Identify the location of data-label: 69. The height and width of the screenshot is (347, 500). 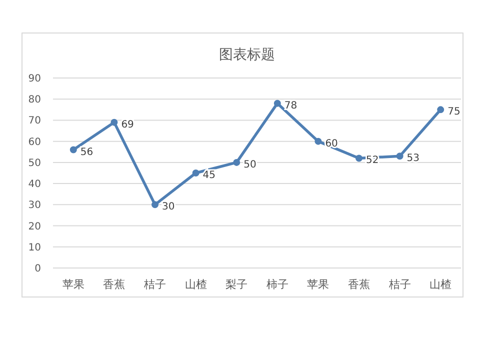
(127, 124).